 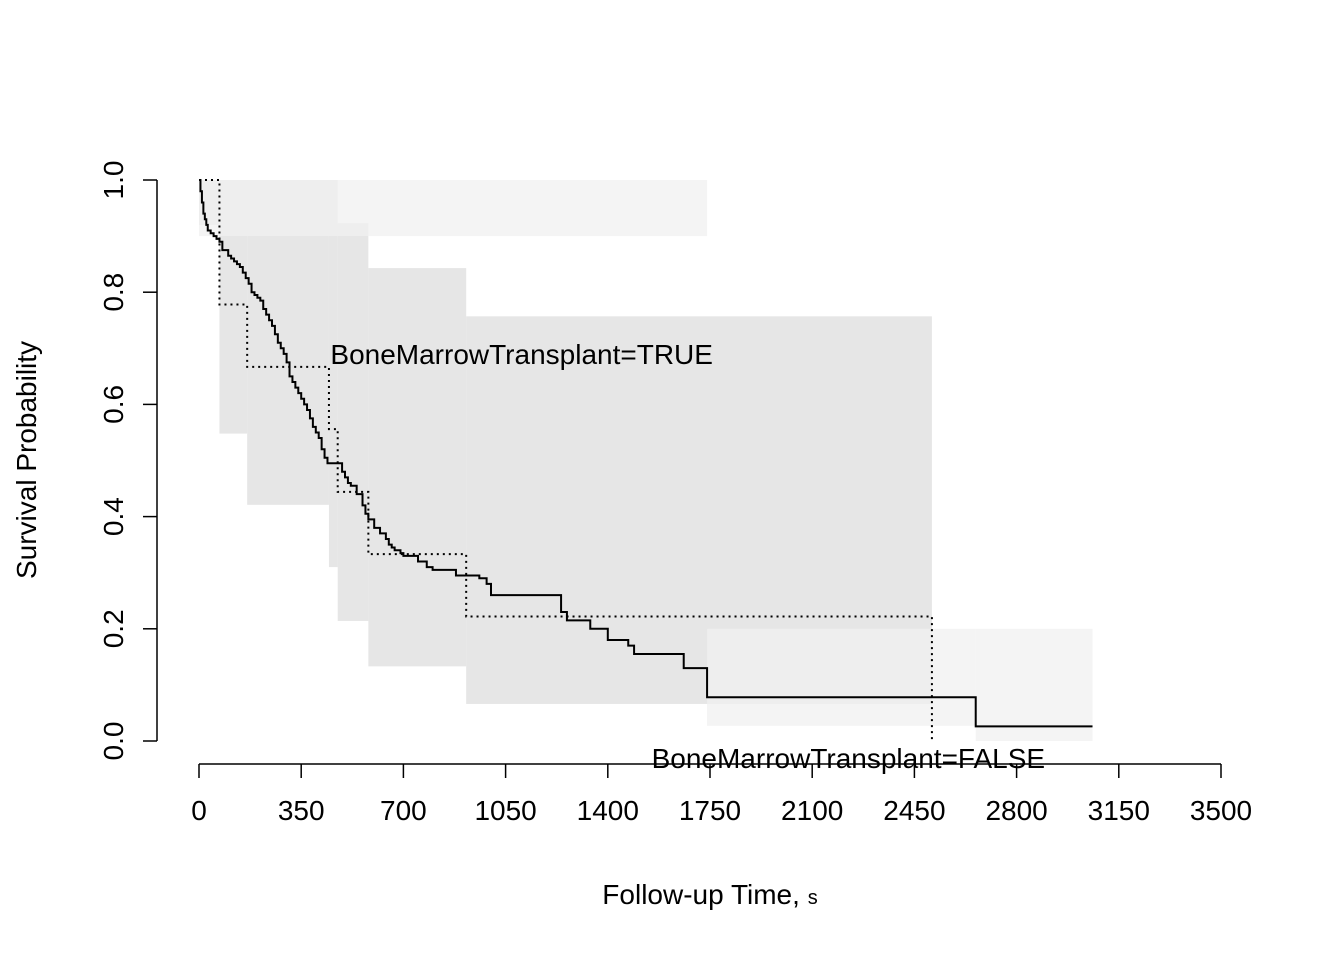 I want to click on y-tick-label: 0.6, so click(x=113, y=404).